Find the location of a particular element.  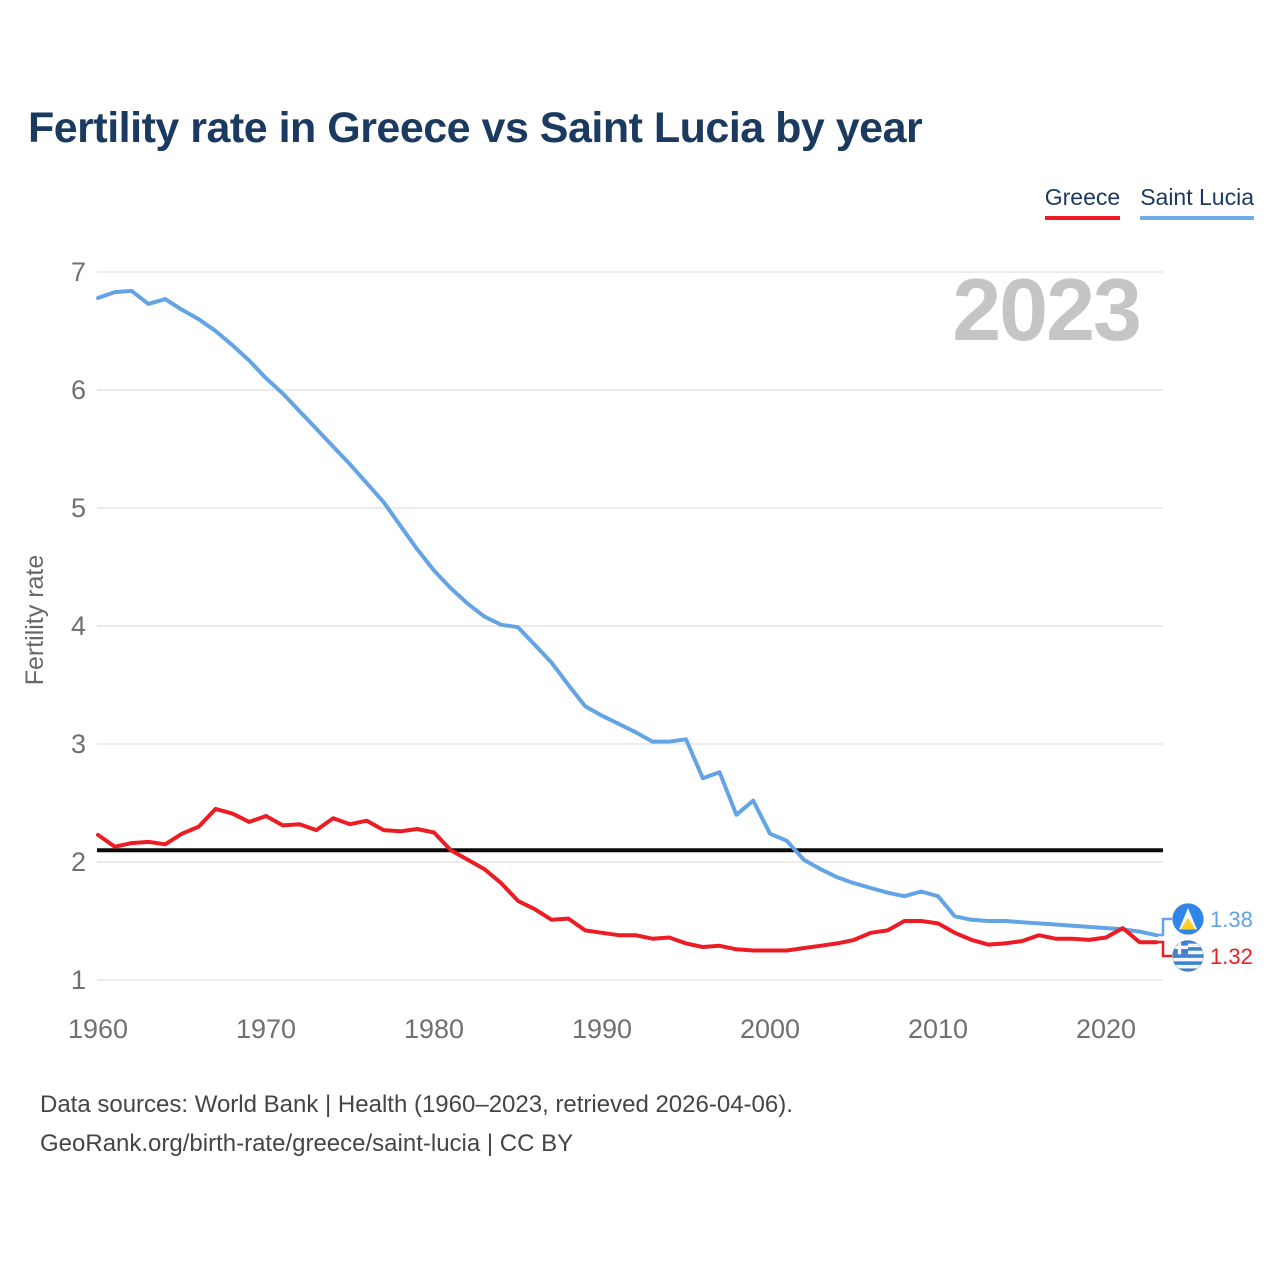

y-axis-ticks: 1 2 3 4 5 6 7 is located at coordinates (78, 626).